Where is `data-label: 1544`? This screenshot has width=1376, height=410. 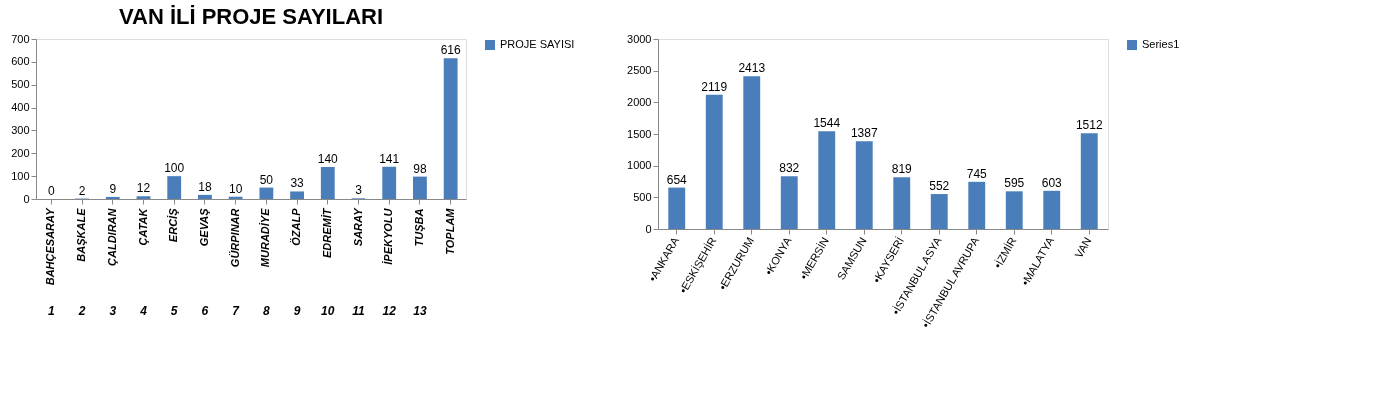 data-label: 1544 is located at coordinates (827, 123).